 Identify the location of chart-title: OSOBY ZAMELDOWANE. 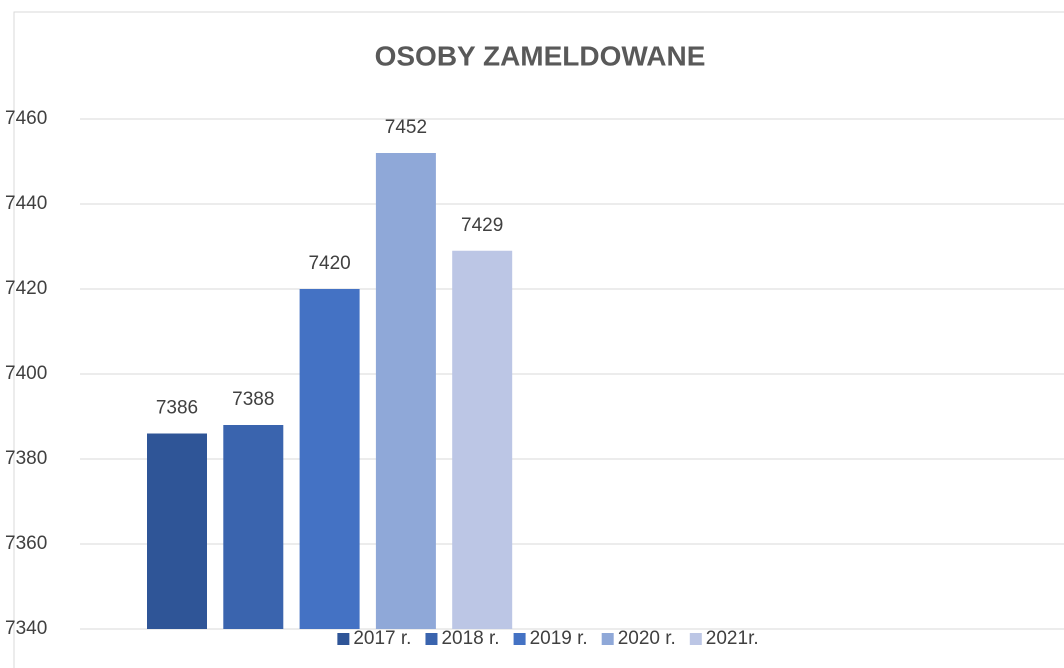
(540, 55).